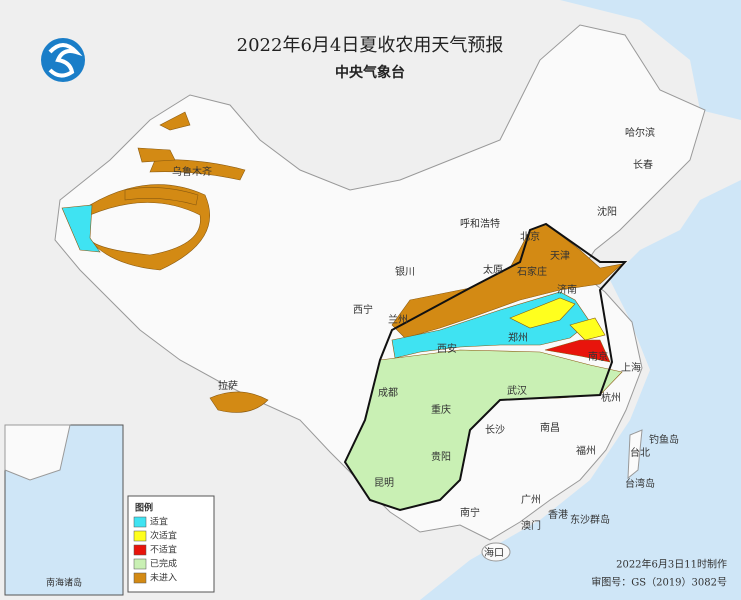 The height and width of the screenshot is (600, 741). What do you see at coordinates (671, 564) in the screenshot?
I see `made-time: 2022年6月3日11时制作` at bounding box center [671, 564].